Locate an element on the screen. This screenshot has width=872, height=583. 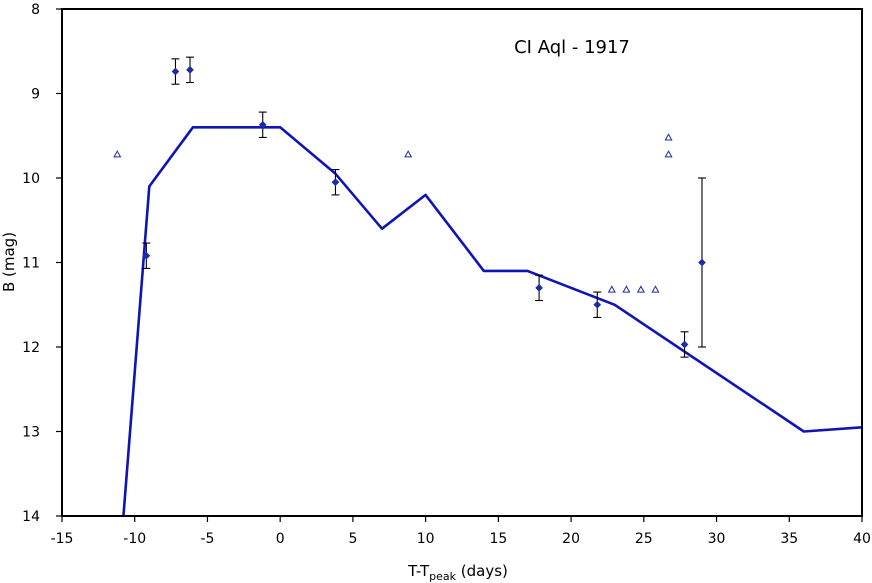
x-tick-label: 40 is located at coordinates (862, 539).